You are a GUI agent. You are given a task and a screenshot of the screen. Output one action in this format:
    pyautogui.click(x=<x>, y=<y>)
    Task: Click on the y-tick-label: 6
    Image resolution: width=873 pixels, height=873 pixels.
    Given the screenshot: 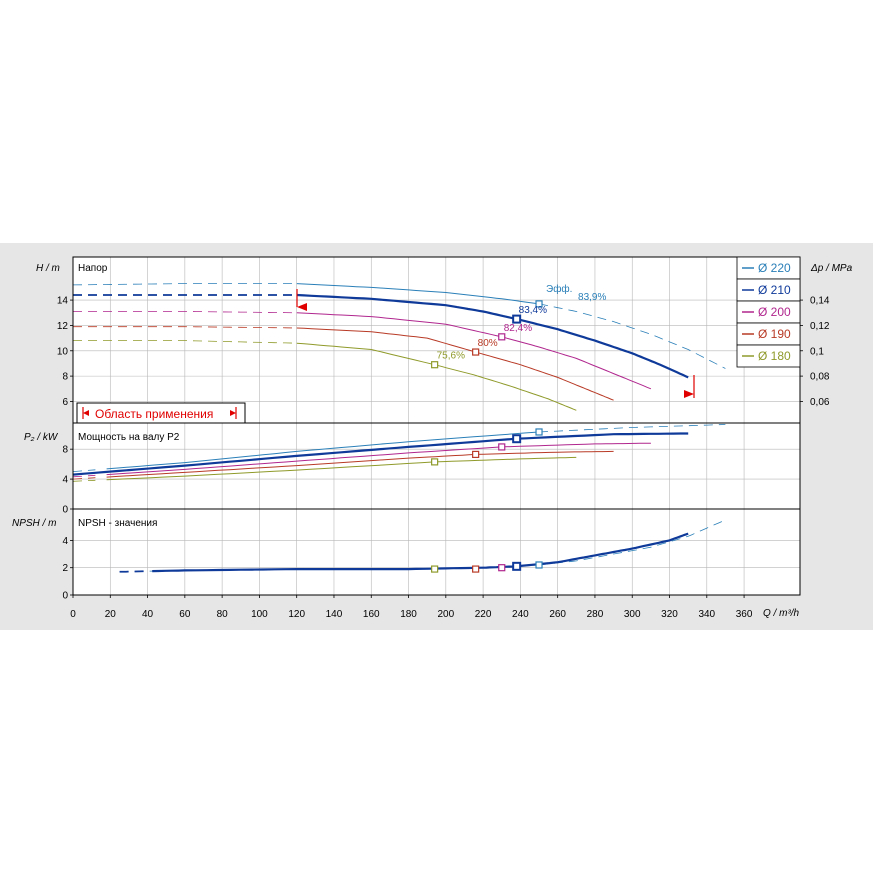 What is the action you would take?
    pyautogui.click(x=65, y=402)
    